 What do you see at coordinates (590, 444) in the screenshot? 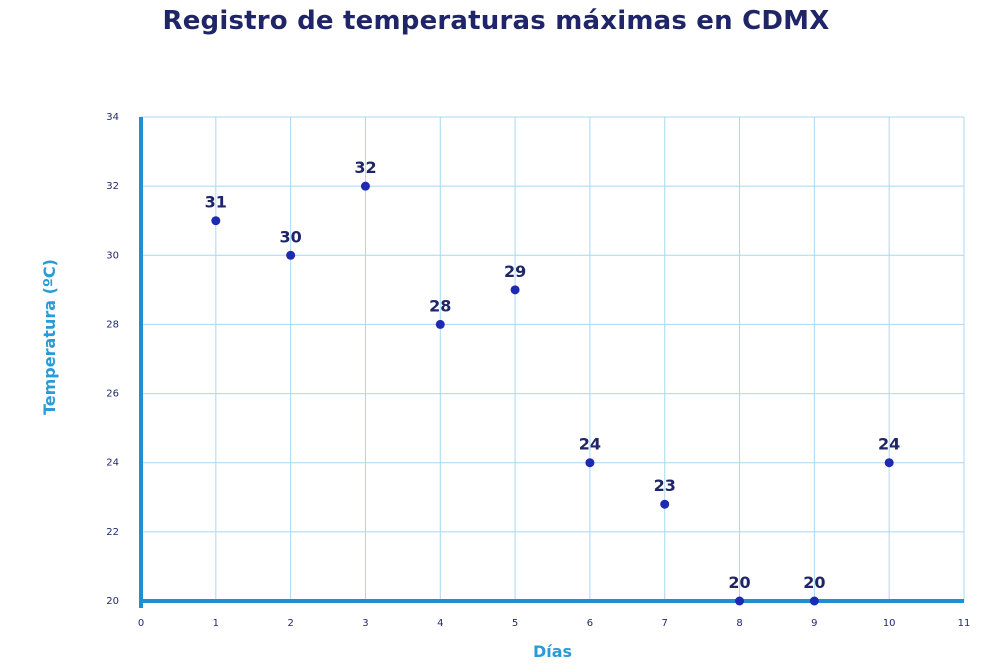
I see `data-label-6: 24` at bounding box center [590, 444].